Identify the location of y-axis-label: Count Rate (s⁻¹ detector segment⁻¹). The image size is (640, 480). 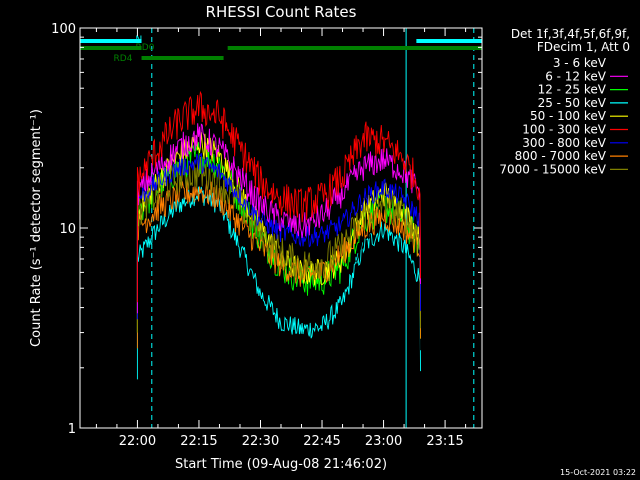
(36, 228).